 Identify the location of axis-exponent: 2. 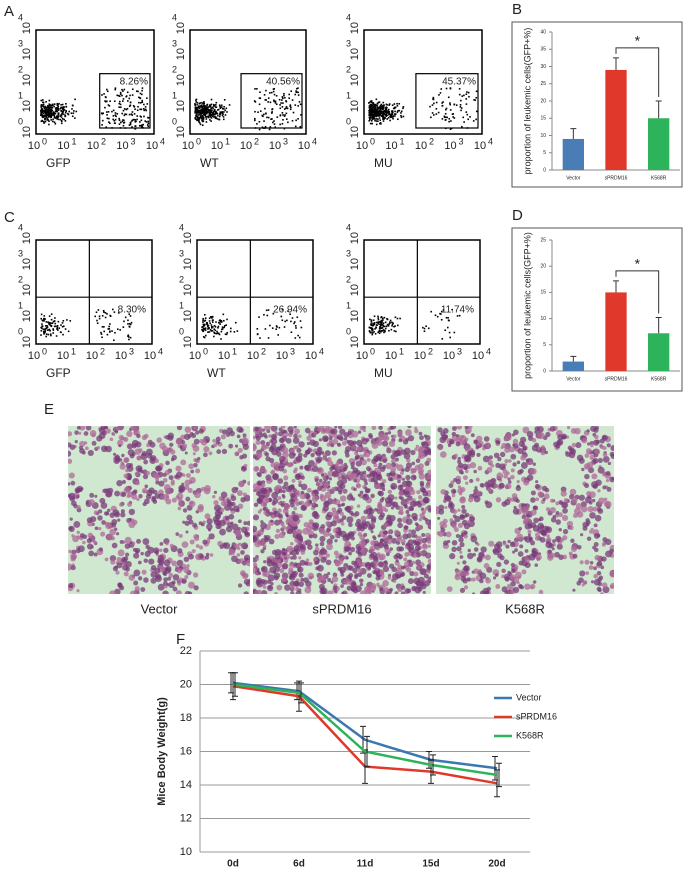
(348, 69).